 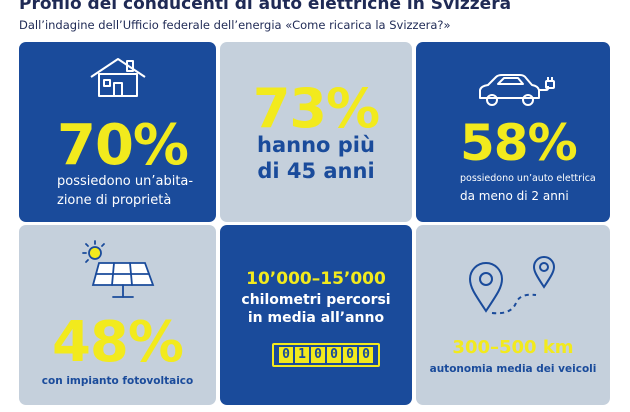 What do you see at coordinates (528, 178) in the screenshot?
I see `stat-description-small: possiedono un’auto elettrica` at bounding box center [528, 178].